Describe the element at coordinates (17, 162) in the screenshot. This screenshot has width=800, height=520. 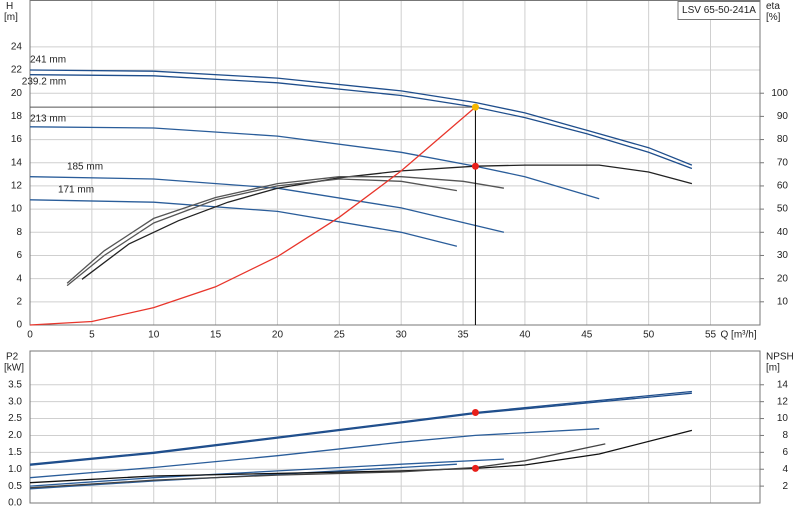
I see `y-tick-label: 14` at that location.